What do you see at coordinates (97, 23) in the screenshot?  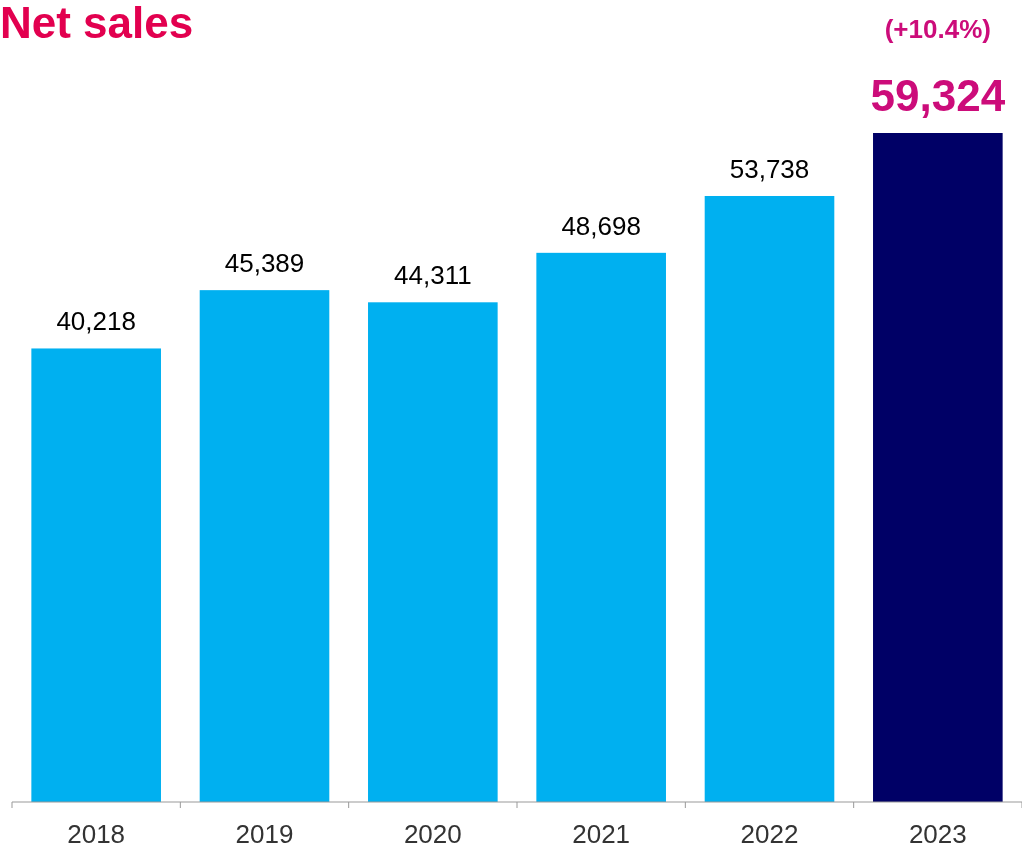 I see `chart-title: Net sales` at bounding box center [97, 23].